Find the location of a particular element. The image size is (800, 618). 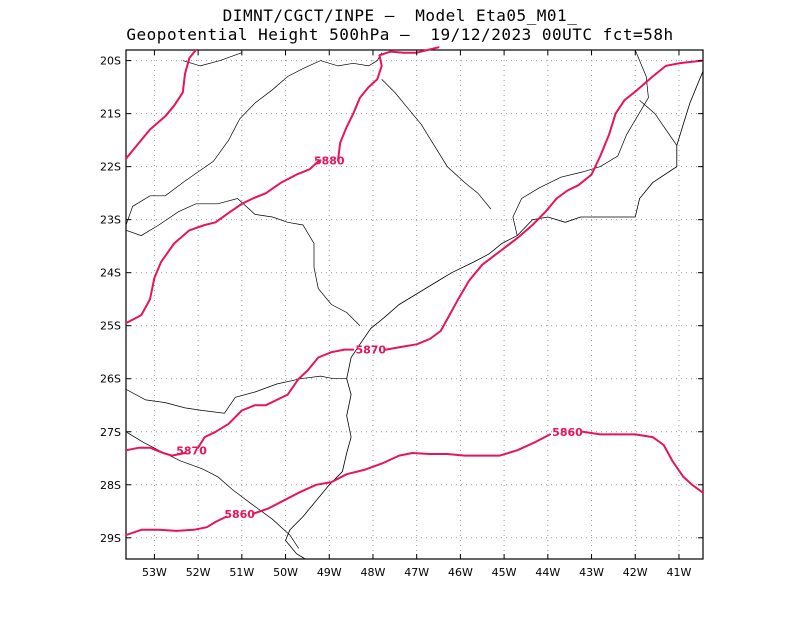

lon-tick-label: 41W is located at coordinates (679, 572).